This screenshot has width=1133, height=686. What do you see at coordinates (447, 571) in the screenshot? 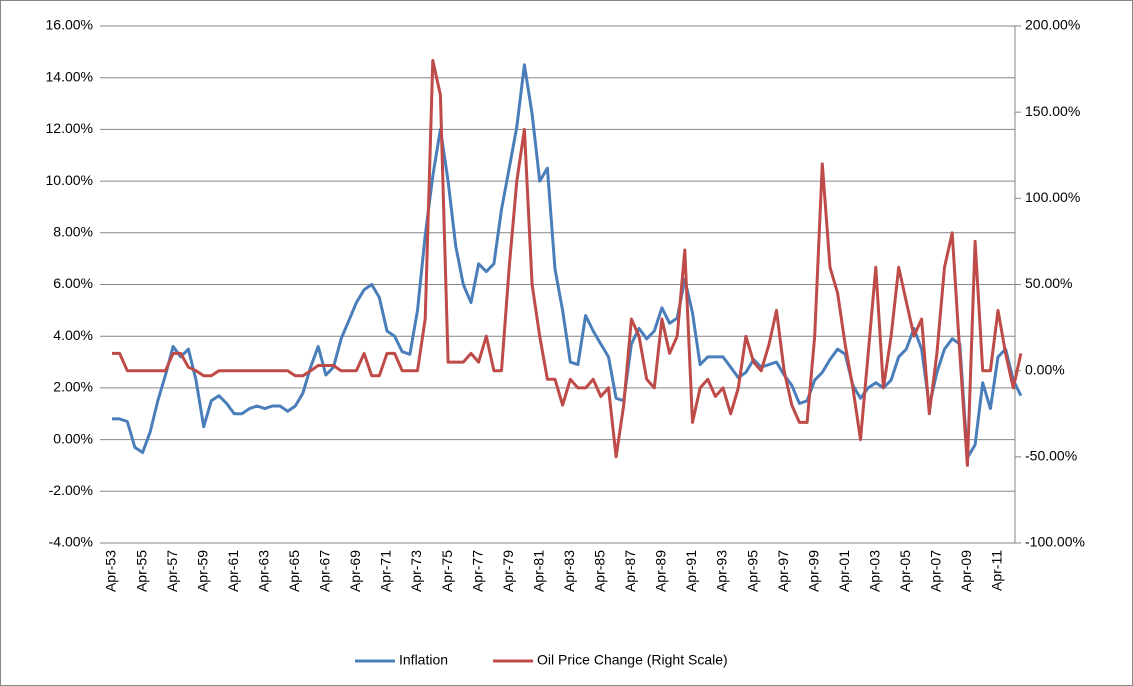
I see `x-tick-label: Apr-75` at bounding box center [447, 571].